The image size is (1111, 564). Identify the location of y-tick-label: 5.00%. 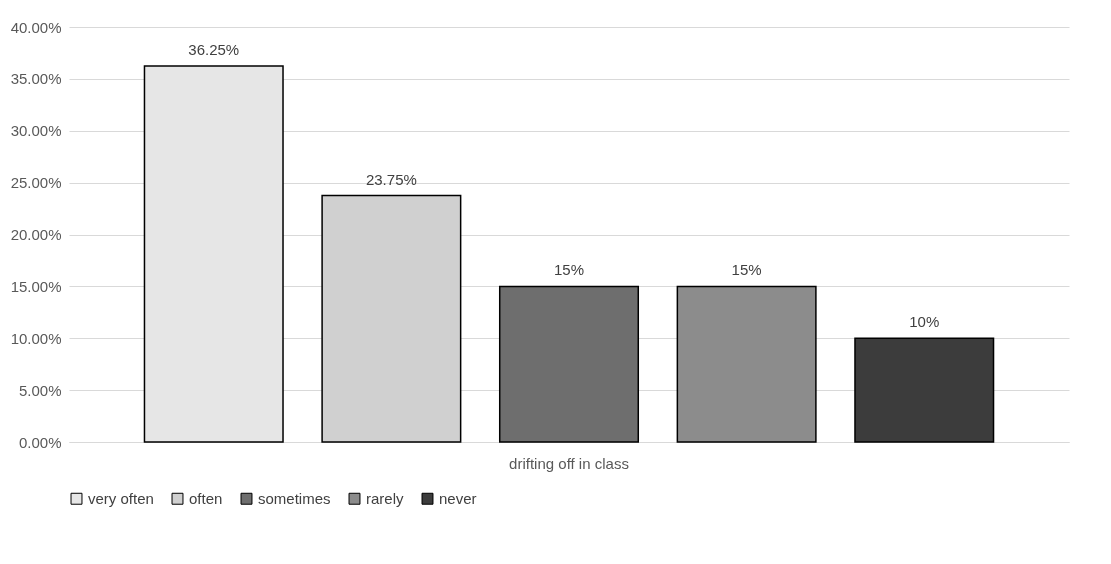
(40, 390).